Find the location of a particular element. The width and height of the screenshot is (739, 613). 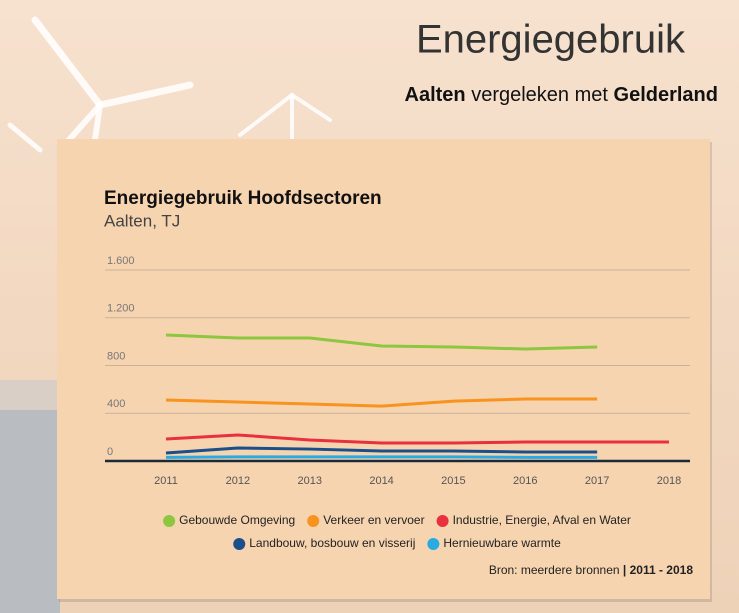

subtitle-place: Aalten is located at coordinates (435, 95).